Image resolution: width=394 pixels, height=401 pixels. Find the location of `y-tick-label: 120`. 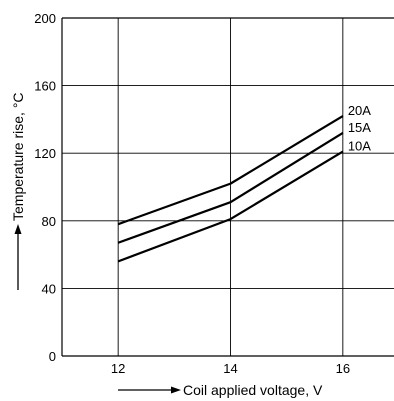

y-tick-label: 120 is located at coordinates (45, 153).